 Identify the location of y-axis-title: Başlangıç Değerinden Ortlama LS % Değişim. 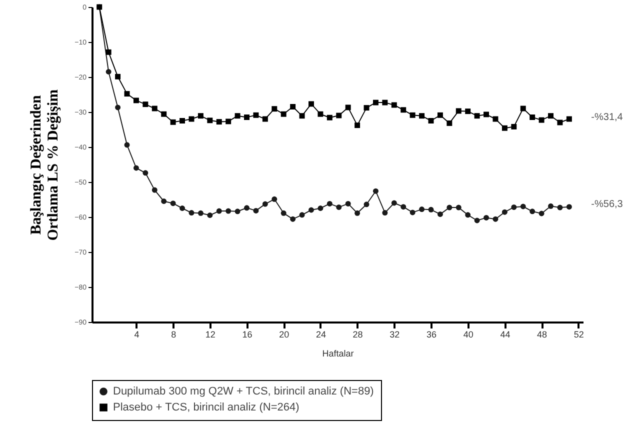
(45, 164).